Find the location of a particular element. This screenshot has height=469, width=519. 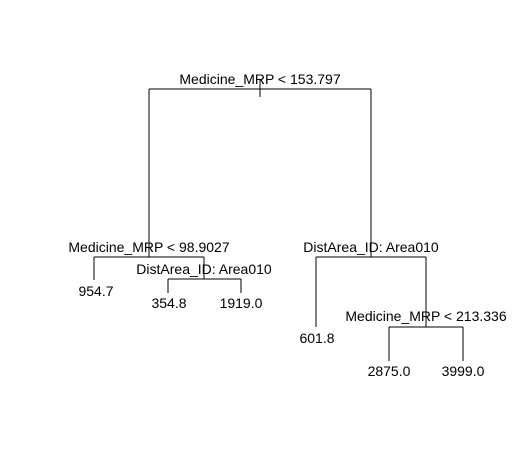

leaf-value-1: 954.7 is located at coordinates (95, 291).